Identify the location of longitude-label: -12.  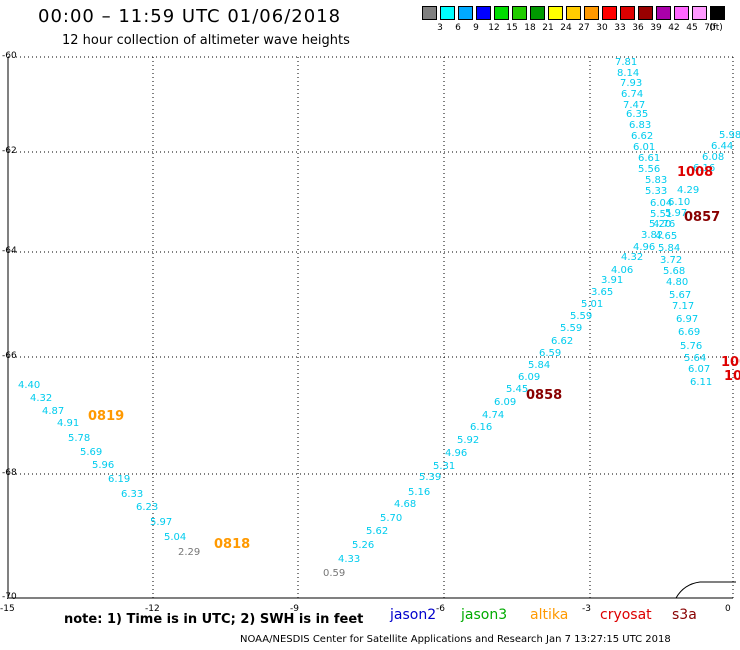
(152, 609).